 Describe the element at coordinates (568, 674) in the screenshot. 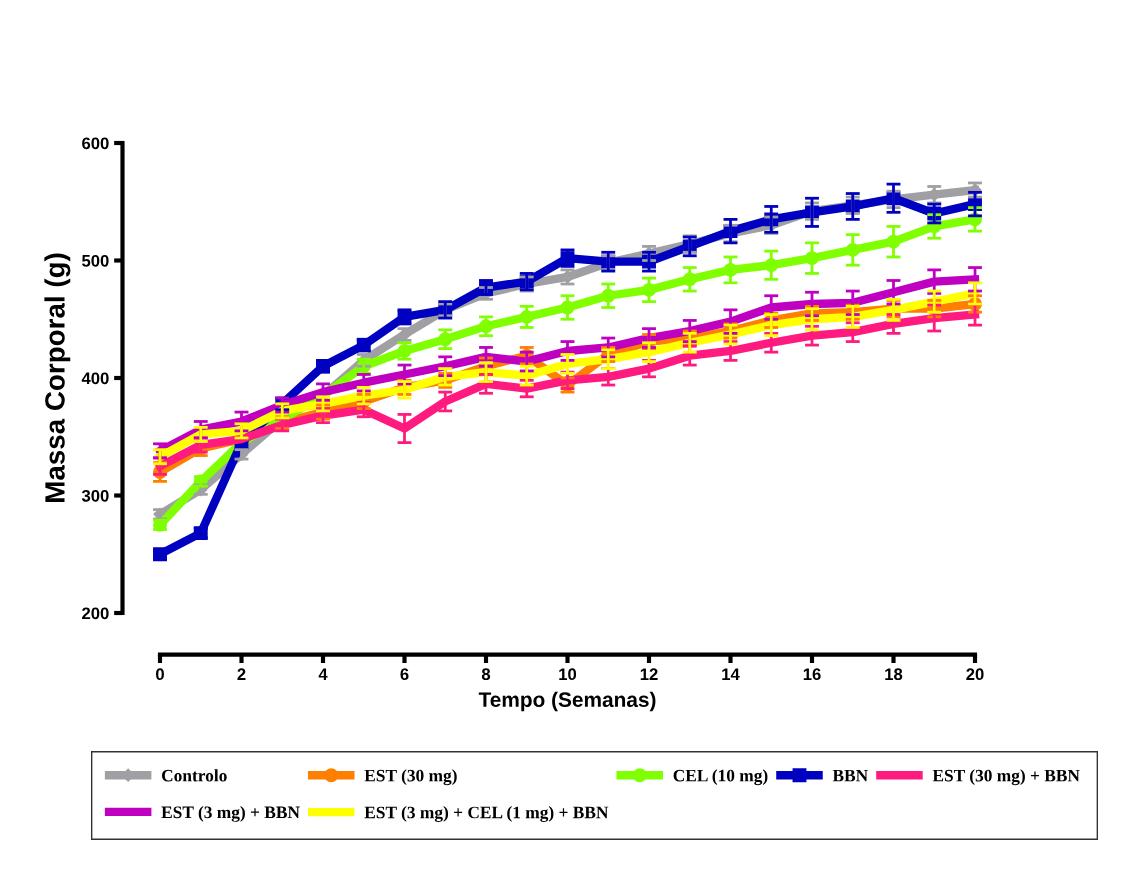

I see `x-tick-label: 10` at that location.